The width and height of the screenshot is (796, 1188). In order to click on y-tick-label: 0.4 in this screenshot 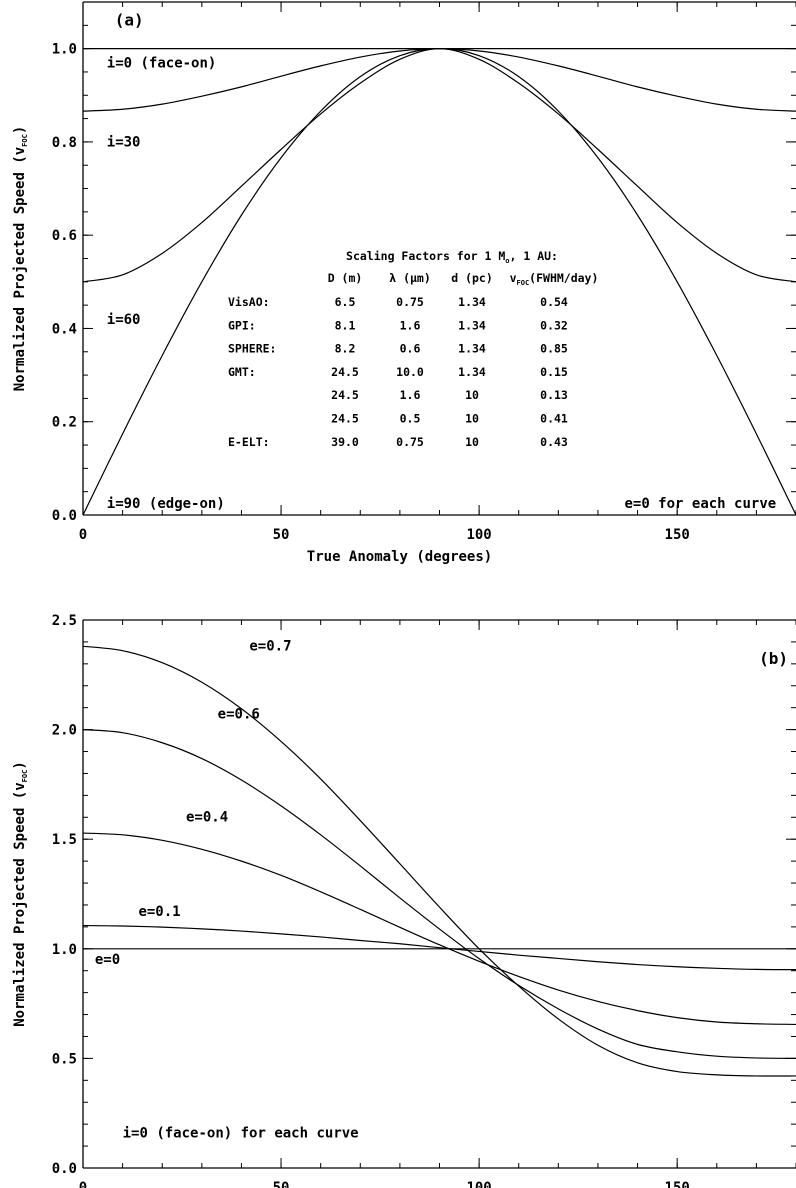, I will do `click(64, 329)`.